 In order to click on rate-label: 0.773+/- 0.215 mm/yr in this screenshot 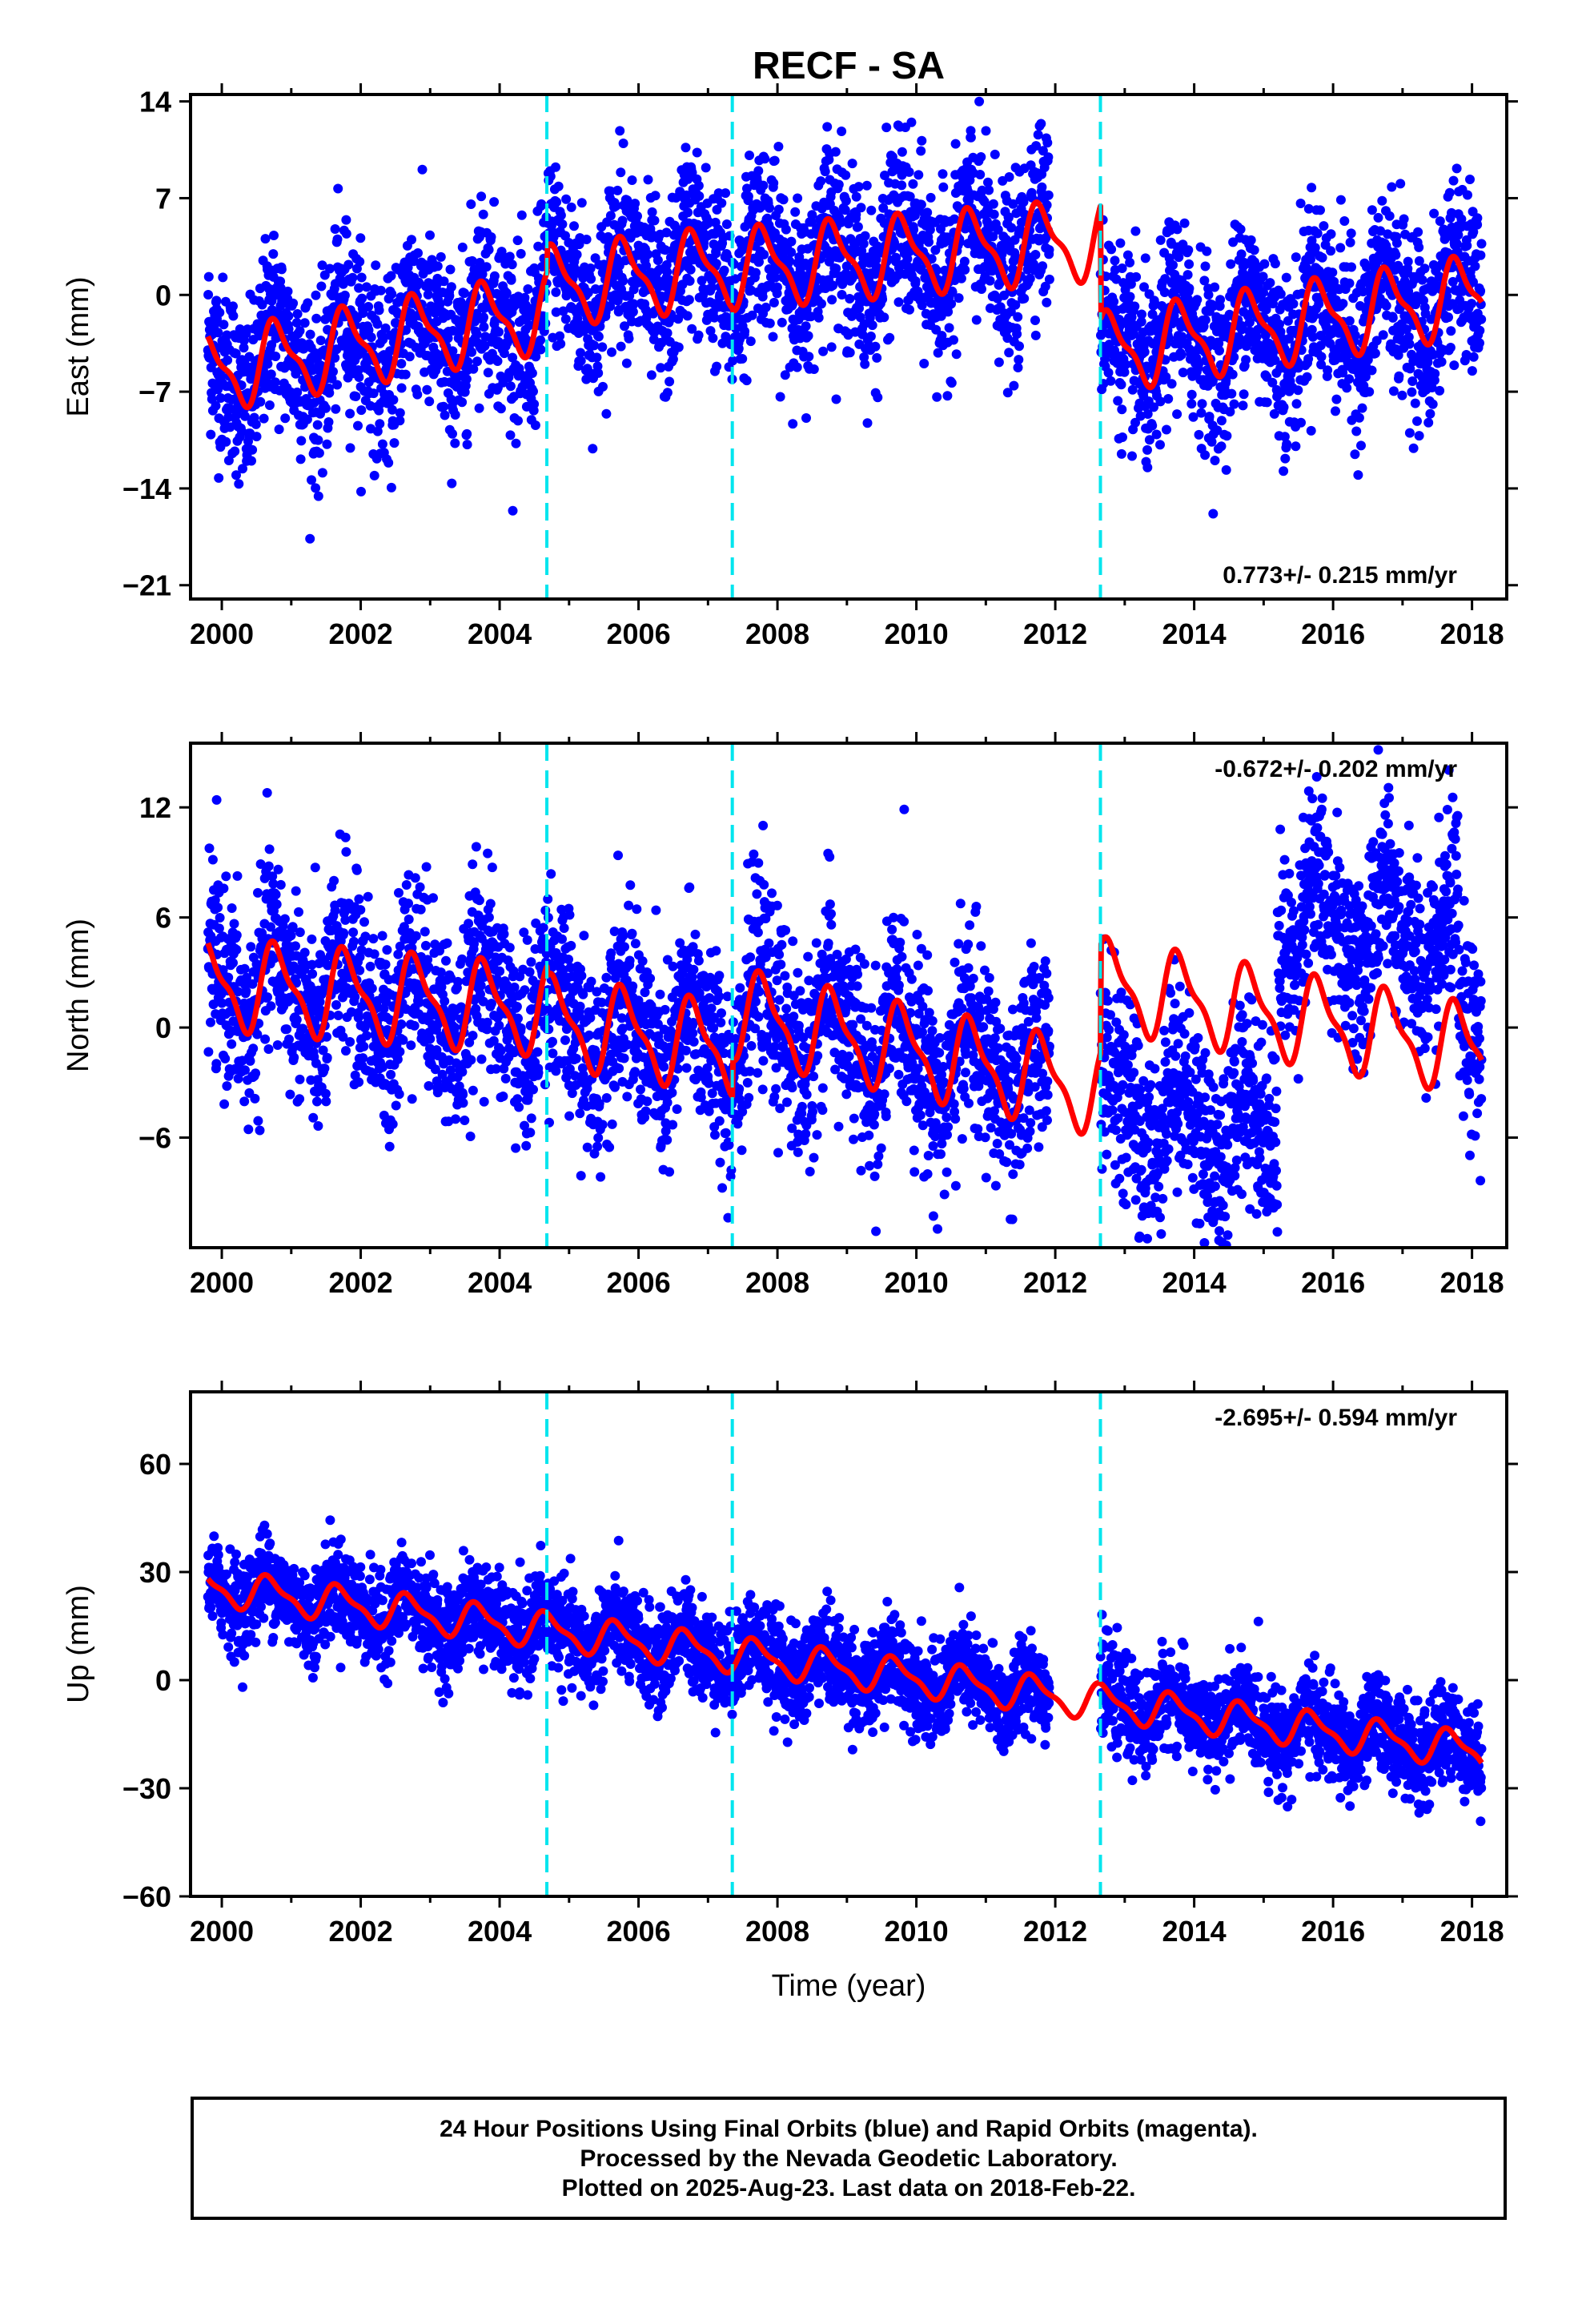, I will do `click(1340, 575)`.